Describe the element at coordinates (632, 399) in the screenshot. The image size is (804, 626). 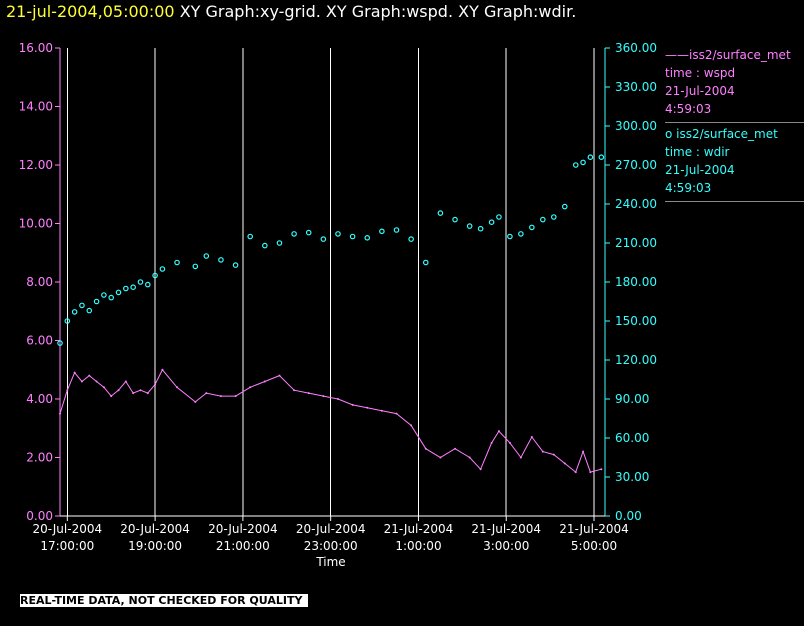
I see `y-right-tick-label: 90.00` at that location.